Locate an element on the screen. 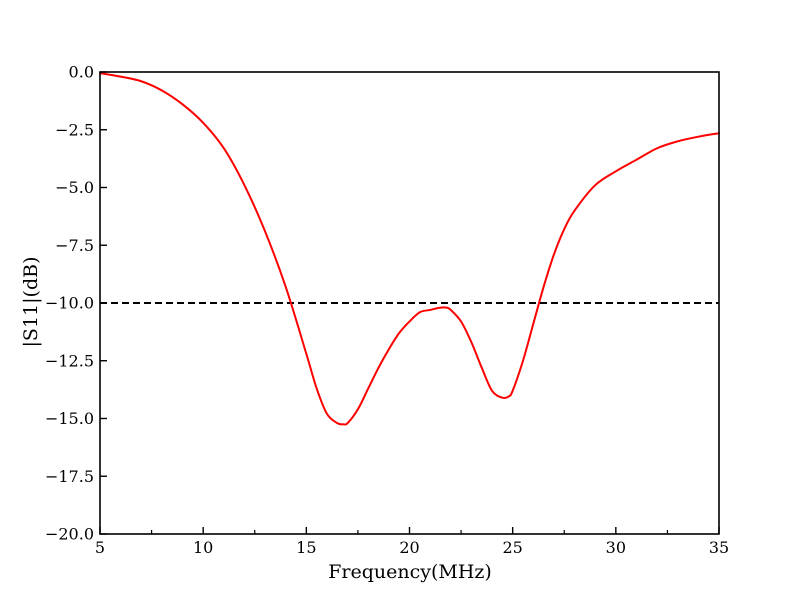 The height and width of the screenshot is (600, 800). y-tick-label: −2.5 is located at coordinates (74, 129).